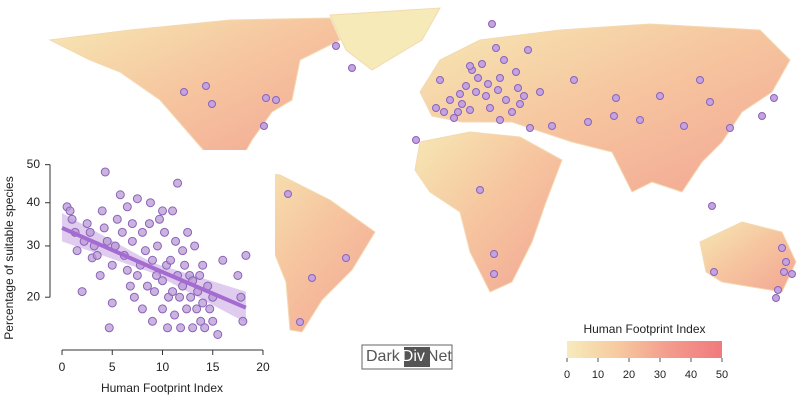 Image resolution: width=800 pixels, height=400 pixels. I want to click on australia, so click(748, 257).